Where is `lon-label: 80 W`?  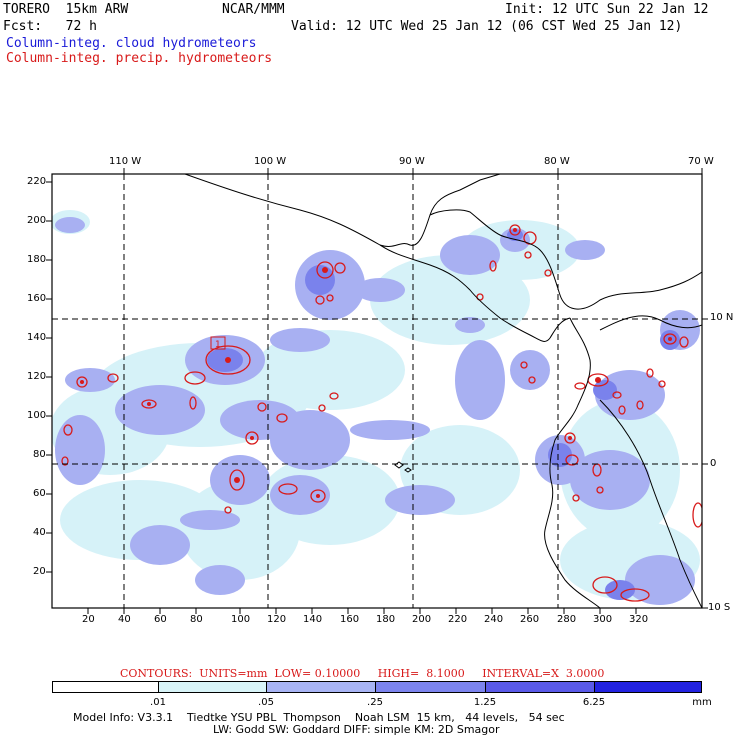
lon-label: 80 W is located at coordinates (557, 161).